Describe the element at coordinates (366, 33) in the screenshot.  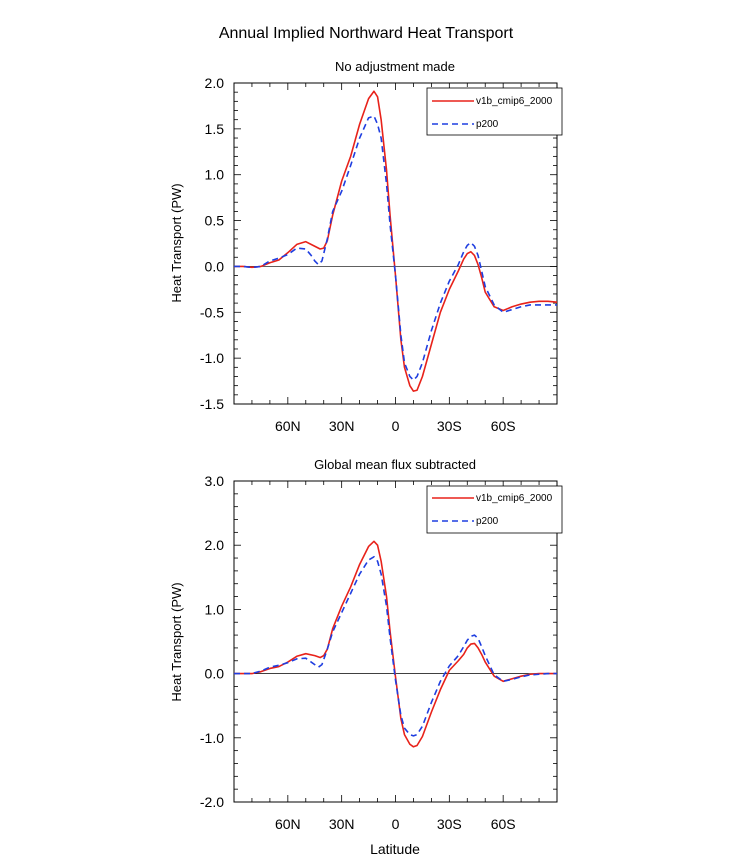
I see `figure-title: Annual Implied Northward Heat Transport` at that location.